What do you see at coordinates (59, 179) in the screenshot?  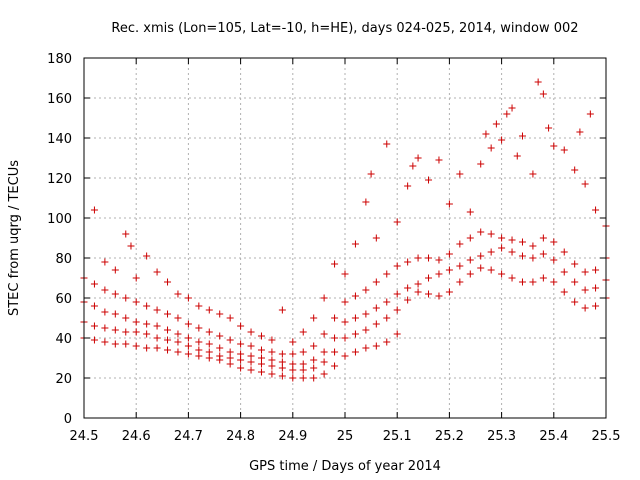 I see `y-tick-label: 120` at bounding box center [59, 179].